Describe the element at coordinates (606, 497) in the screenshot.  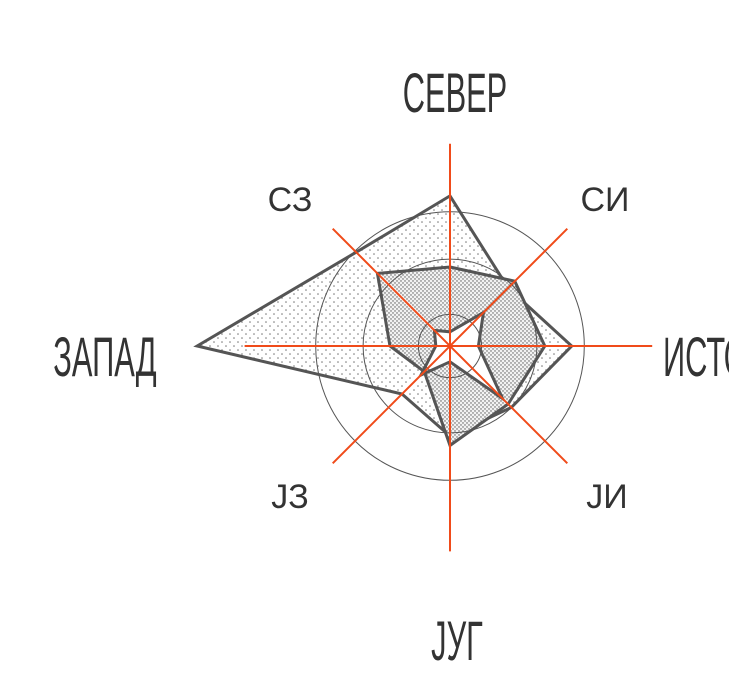
I see `direction-label-se: ЈИ` at that location.